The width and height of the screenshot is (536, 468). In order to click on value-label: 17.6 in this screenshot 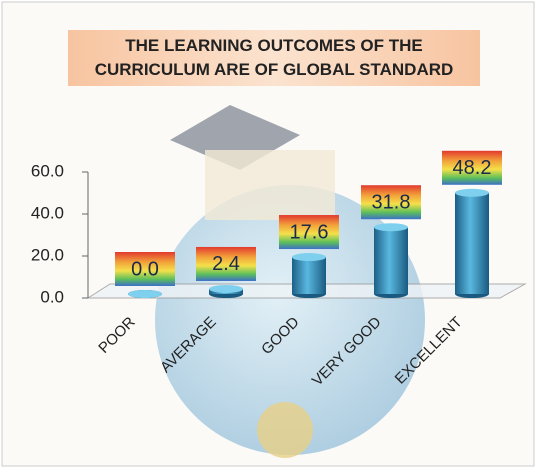, I will do `click(309, 232)`.